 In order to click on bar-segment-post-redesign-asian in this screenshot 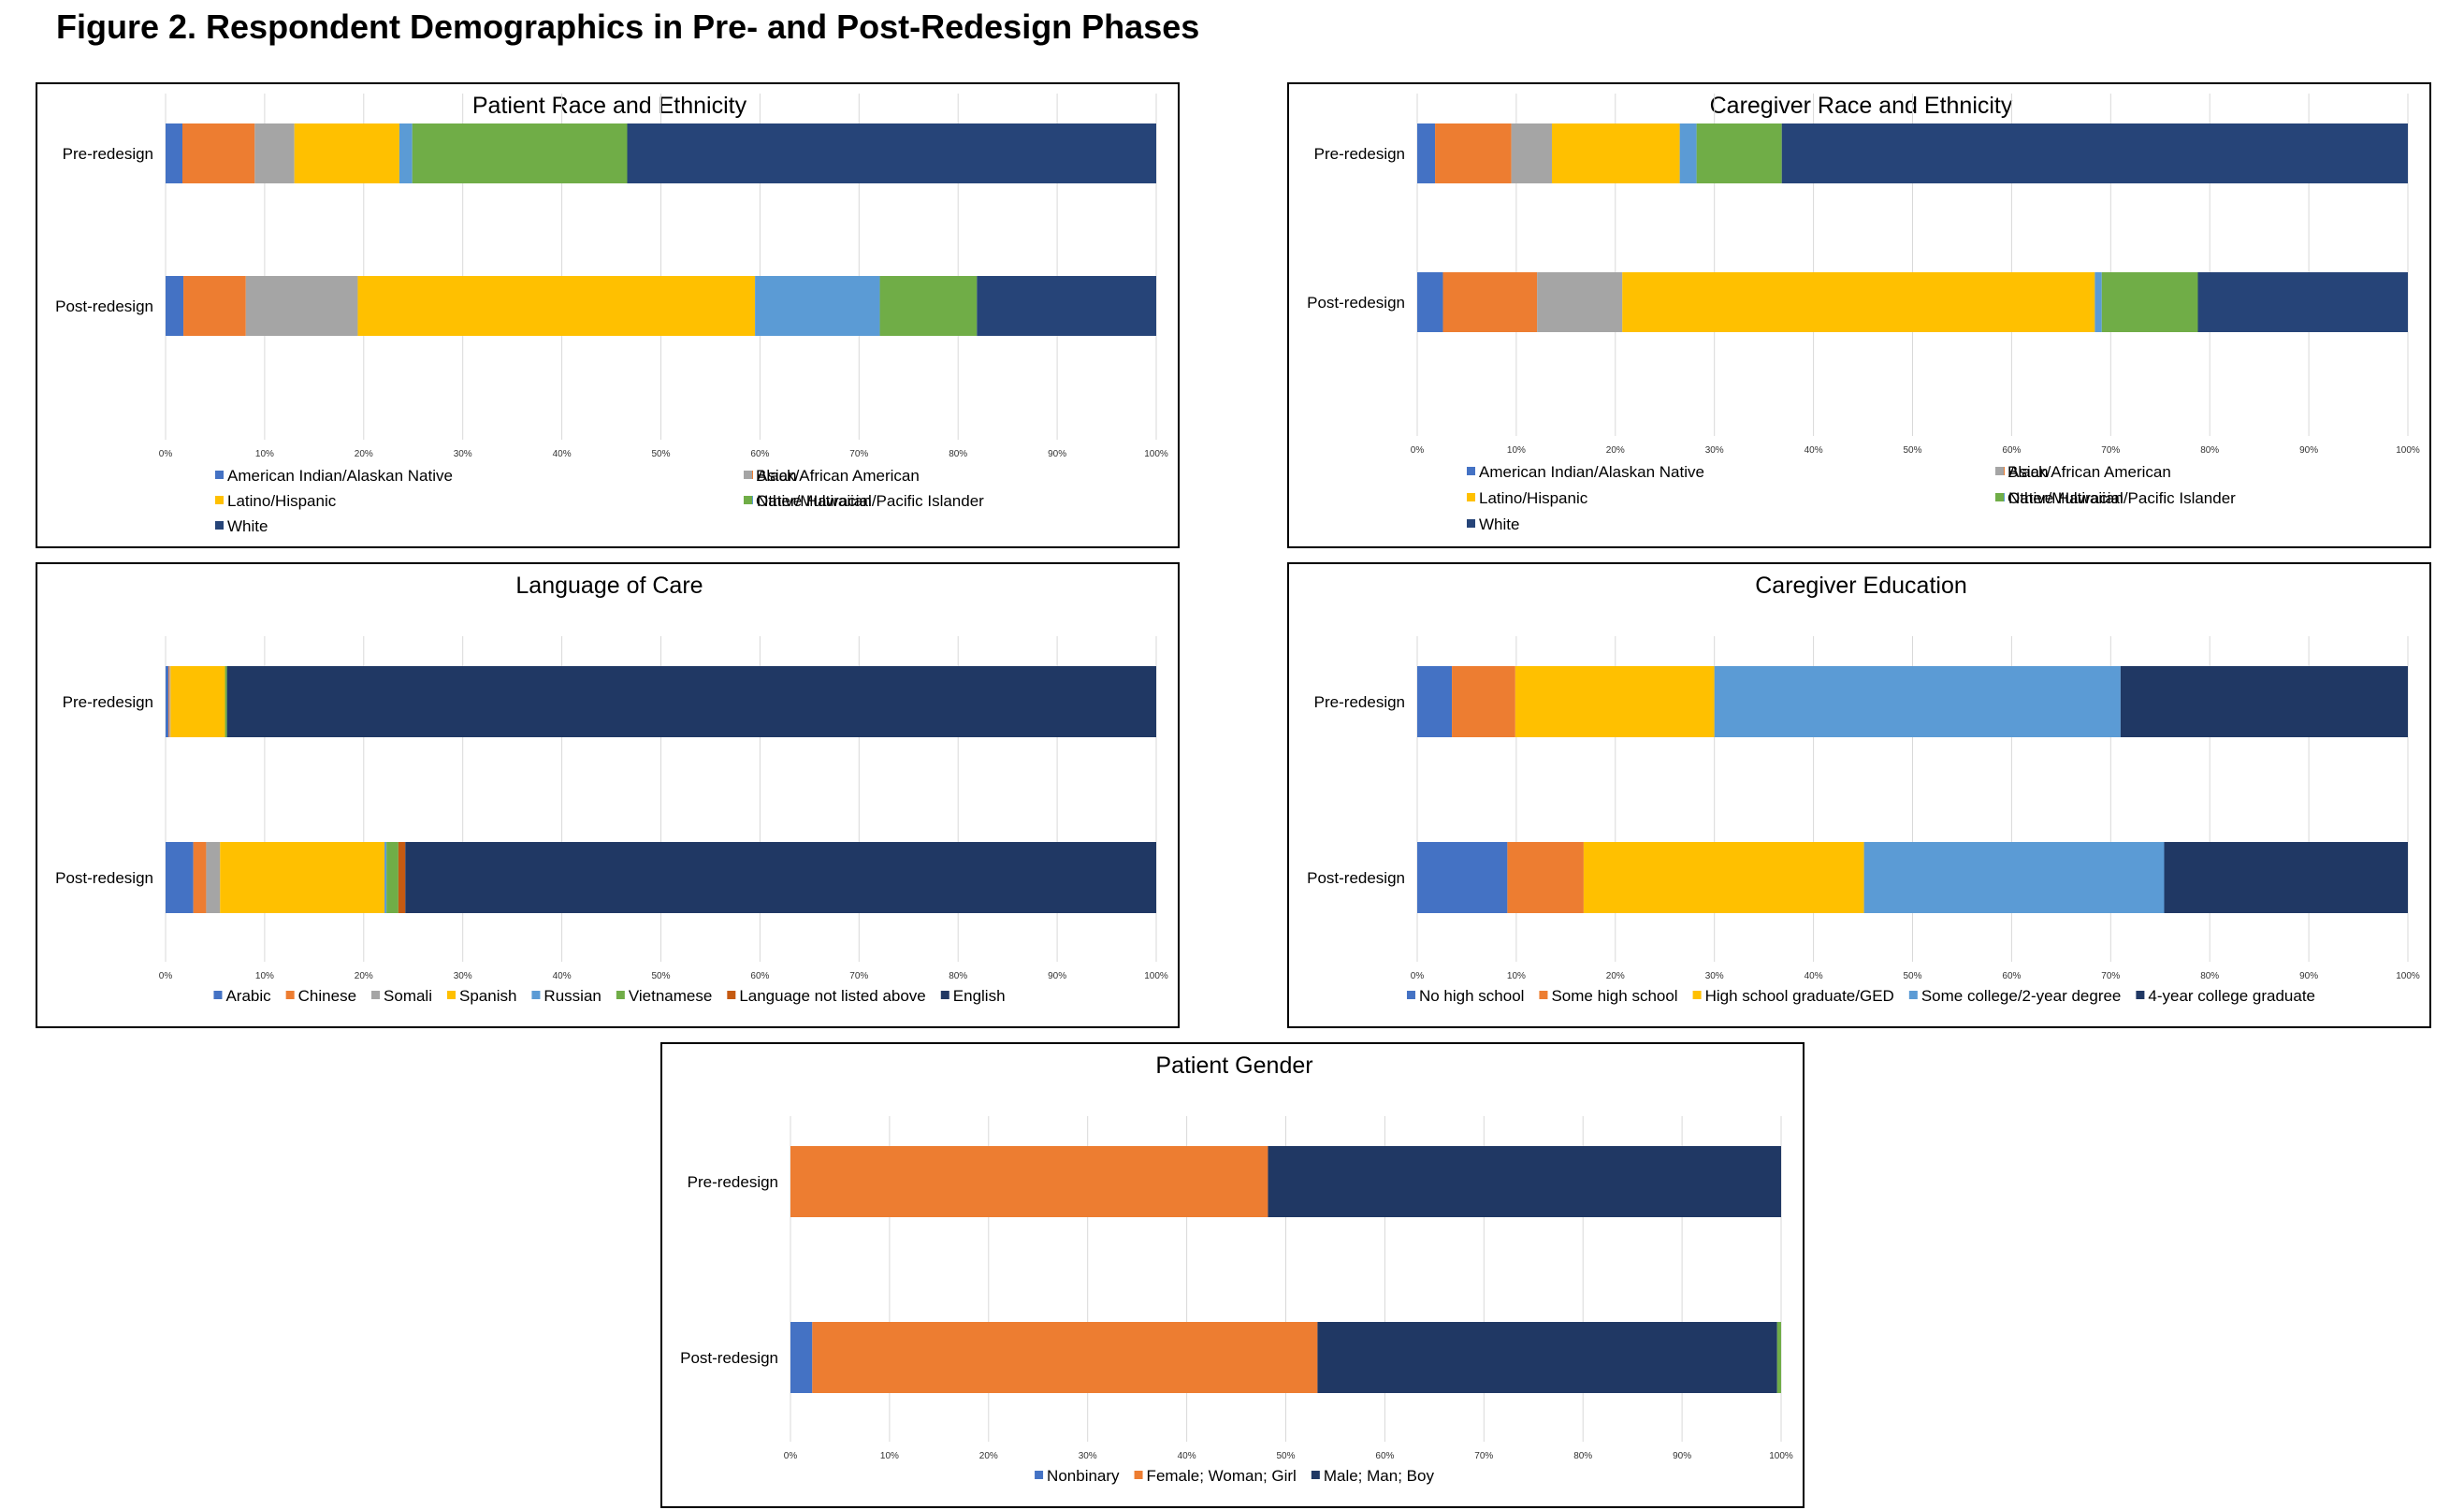, I will do `click(1490, 302)`.